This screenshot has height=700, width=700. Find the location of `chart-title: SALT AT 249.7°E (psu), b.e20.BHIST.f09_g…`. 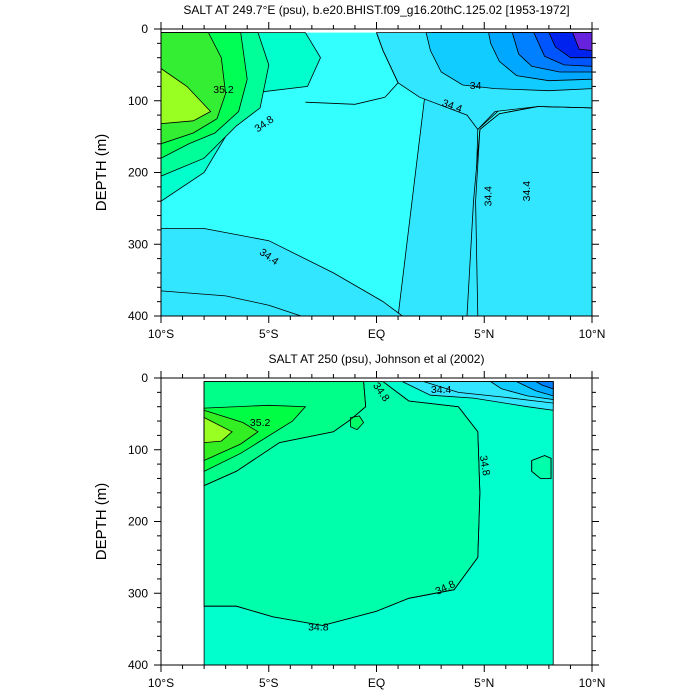

chart-title: SALT AT 249.7°E (psu), b.e20.BHIST.f09_g… is located at coordinates (376, 10).